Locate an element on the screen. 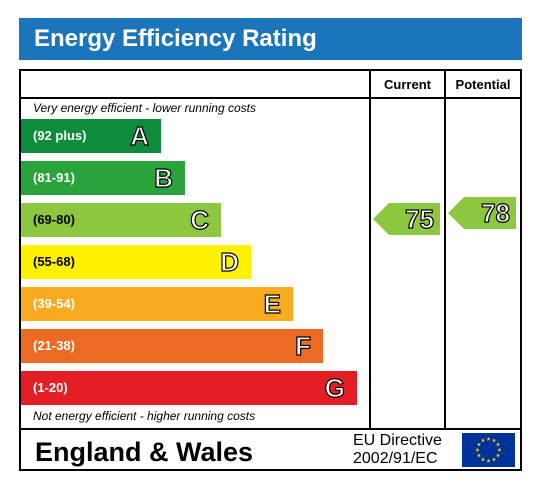 This screenshot has height=490, width=540. band-letter: D is located at coordinates (230, 261).